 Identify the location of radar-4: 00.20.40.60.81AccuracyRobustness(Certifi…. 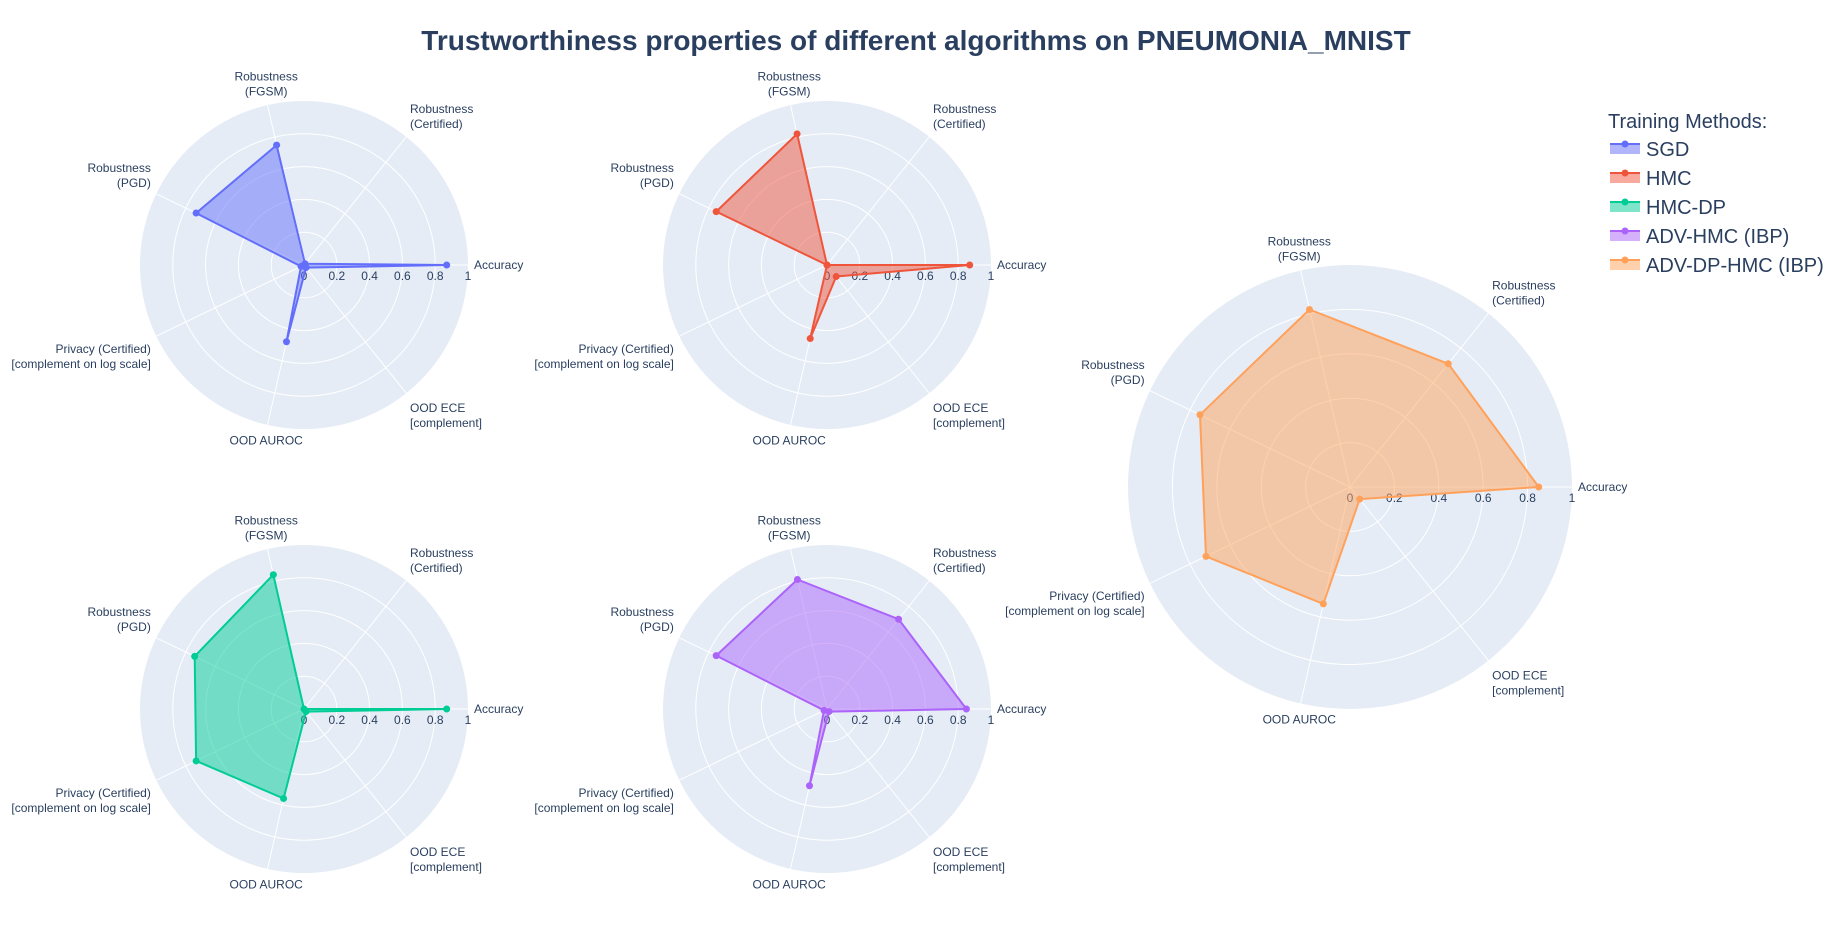
(790, 702).